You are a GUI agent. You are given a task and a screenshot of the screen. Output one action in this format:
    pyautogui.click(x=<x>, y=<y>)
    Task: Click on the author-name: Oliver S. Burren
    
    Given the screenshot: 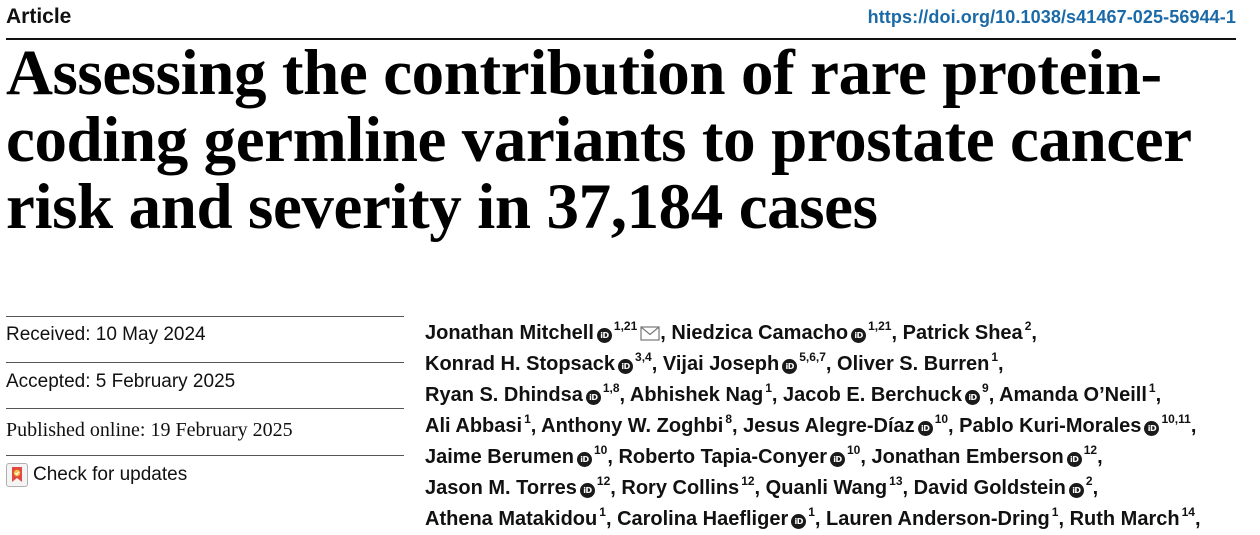 What is the action you would take?
    pyautogui.click(x=913, y=364)
    